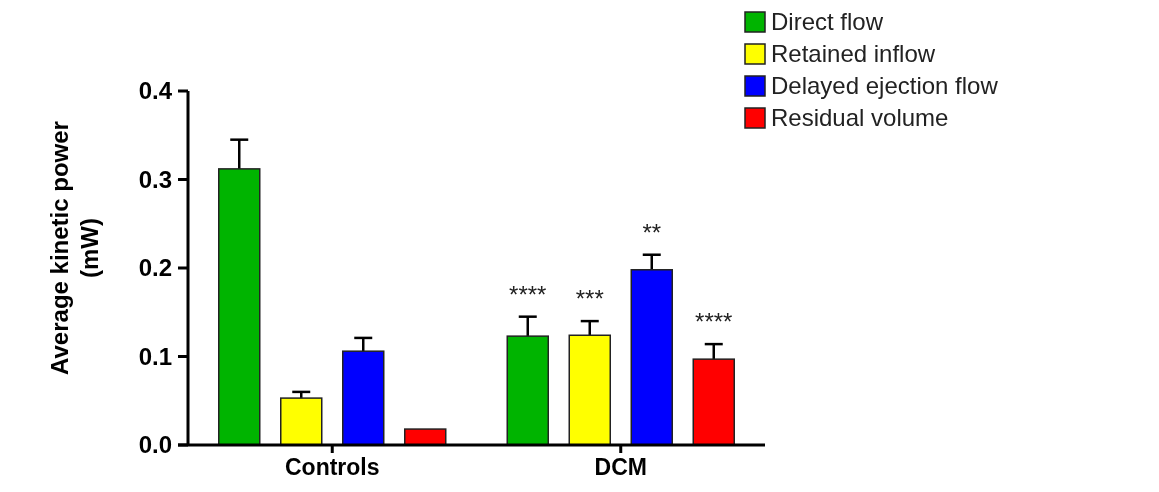 The height and width of the screenshot is (492, 1159). What do you see at coordinates (853, 54) in the screenshot?
I see `legend-label: Retained inflow` at bounding box center [853, 54].